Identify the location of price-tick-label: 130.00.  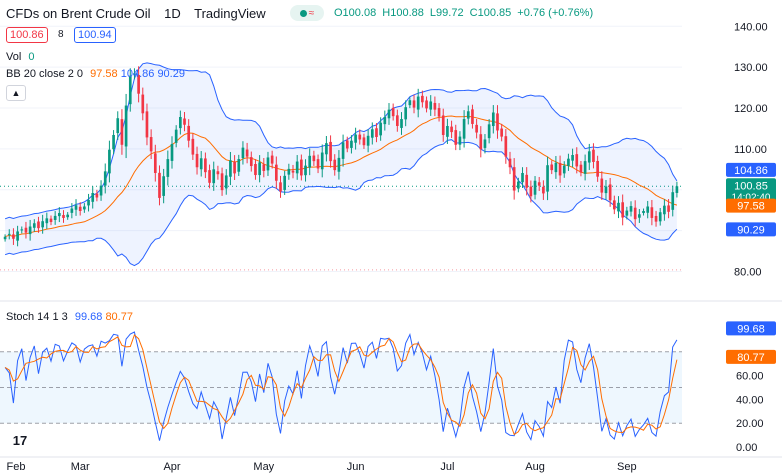
(751, 68).